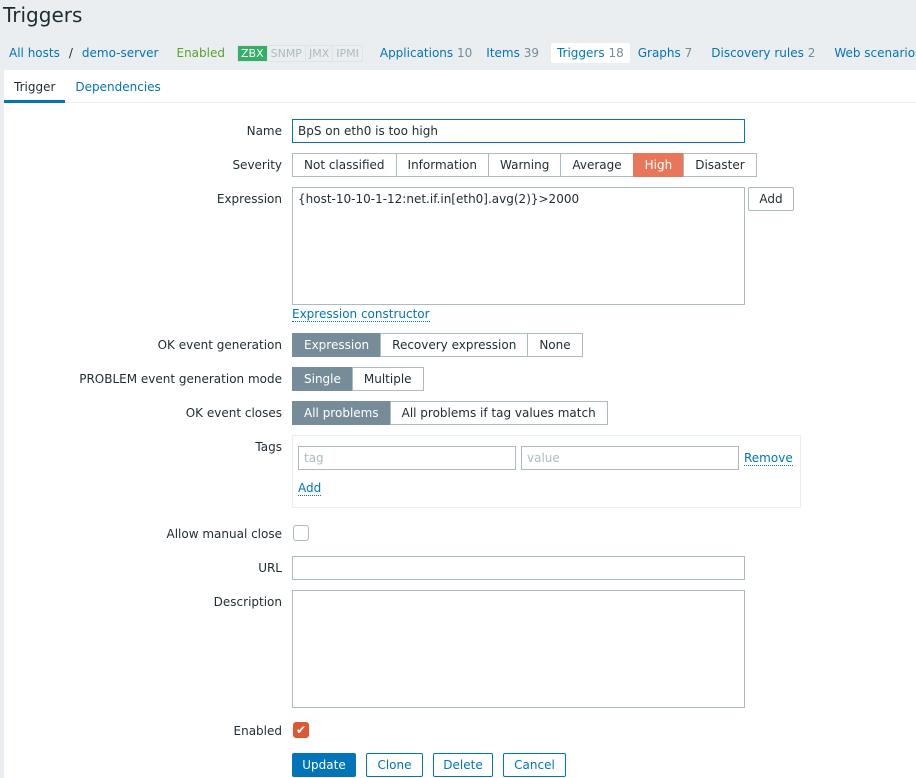  I want to click on severity-warning: Warning, so click(525, 165).